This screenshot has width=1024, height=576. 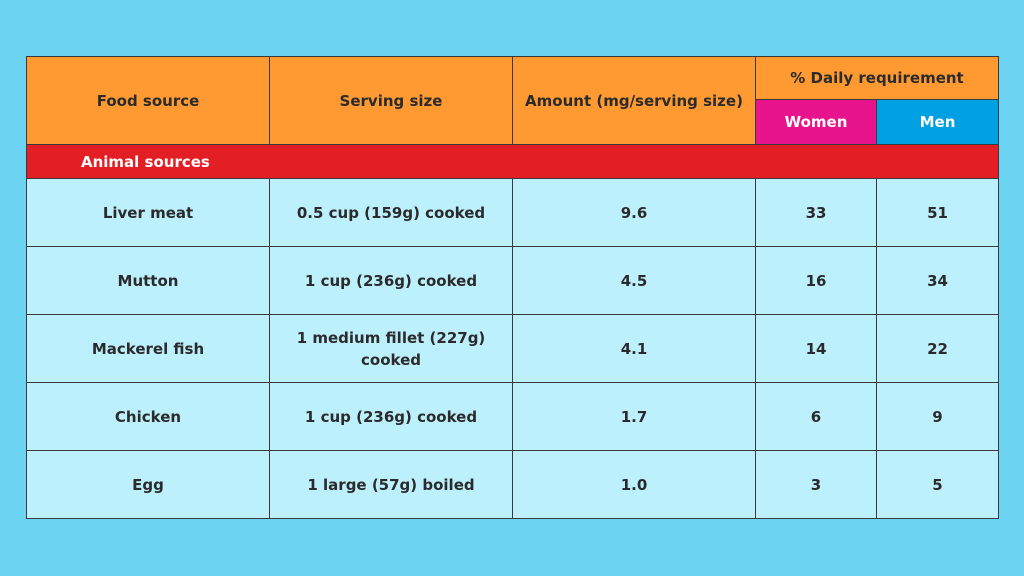 What do you see at coordinates (816, 484) in the screenshot?
I see `cell-women: 3` at bounding box center [816, 484].